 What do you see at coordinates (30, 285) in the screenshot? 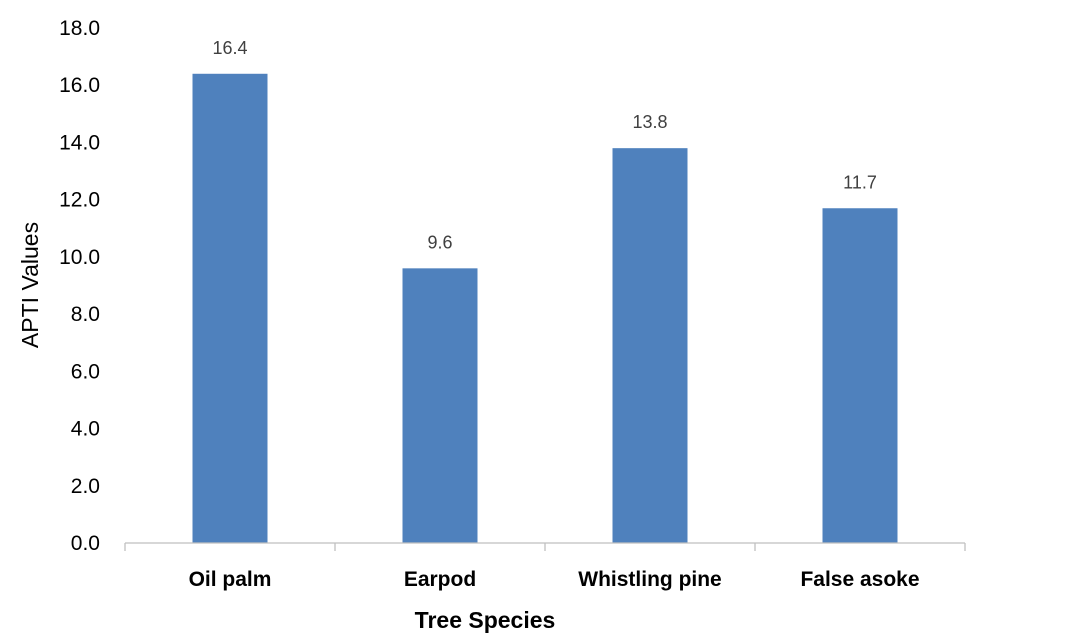
I see `y-axis-title: APTI Values` at bounding box center [30, 285].